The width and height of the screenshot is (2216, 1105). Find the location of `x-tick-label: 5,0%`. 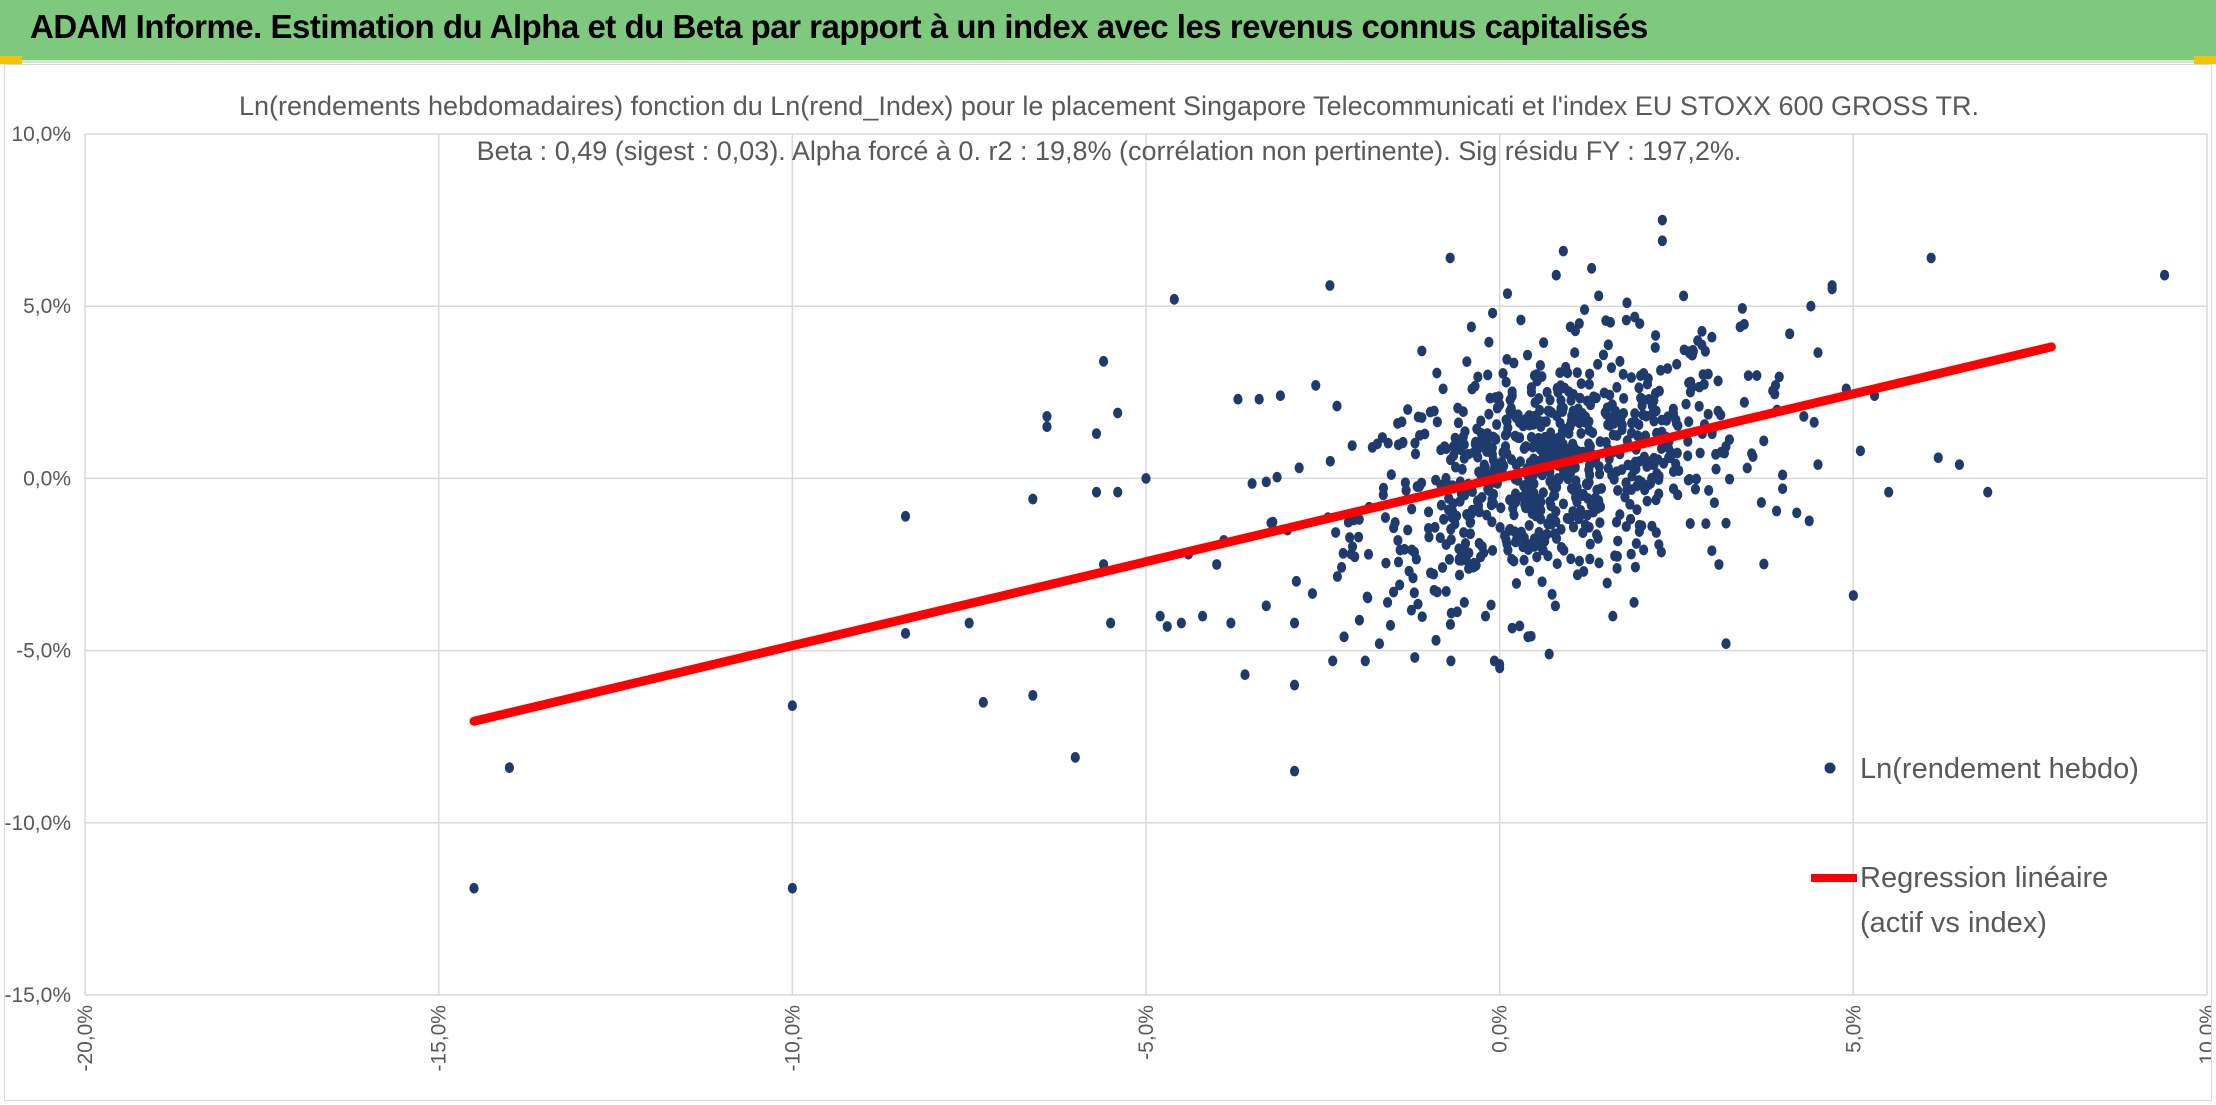

x-tick-label: 5,0% is located at coordinates (1853, 1029).